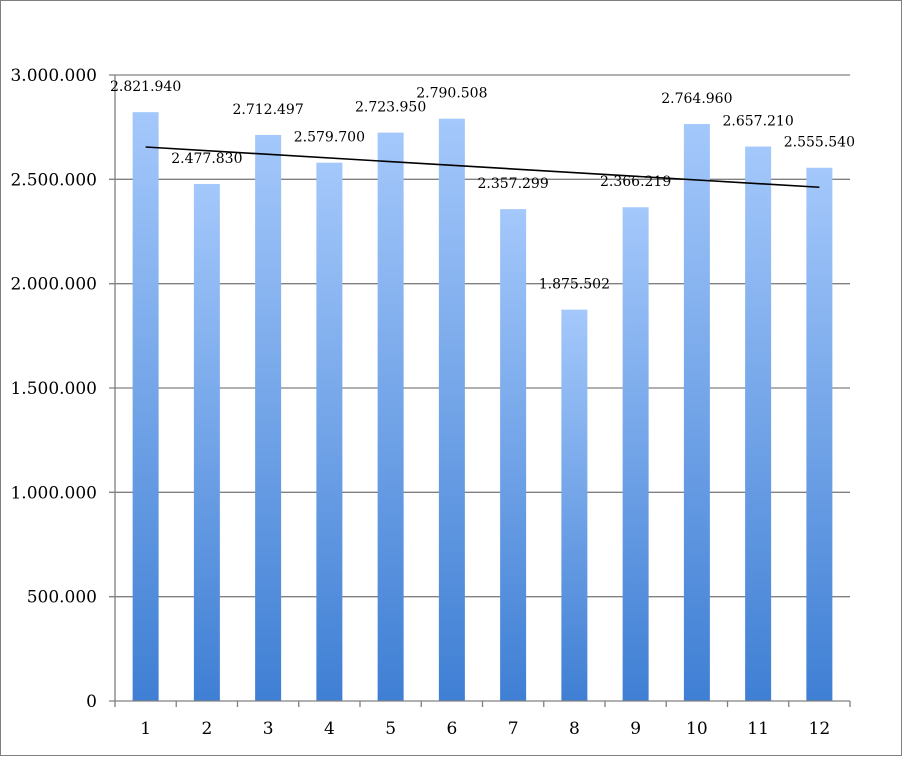  Describe the element at coordinates (53, 285) in the screenshot. I see `y-tick-label: 2.000.000` at that location.